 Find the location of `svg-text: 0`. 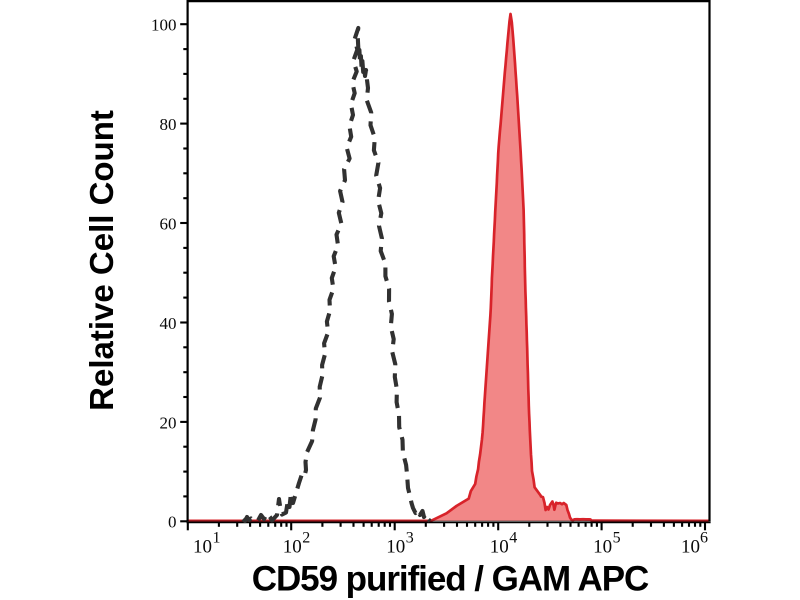

svg-text: 0 is located at coordinates (172, 522).